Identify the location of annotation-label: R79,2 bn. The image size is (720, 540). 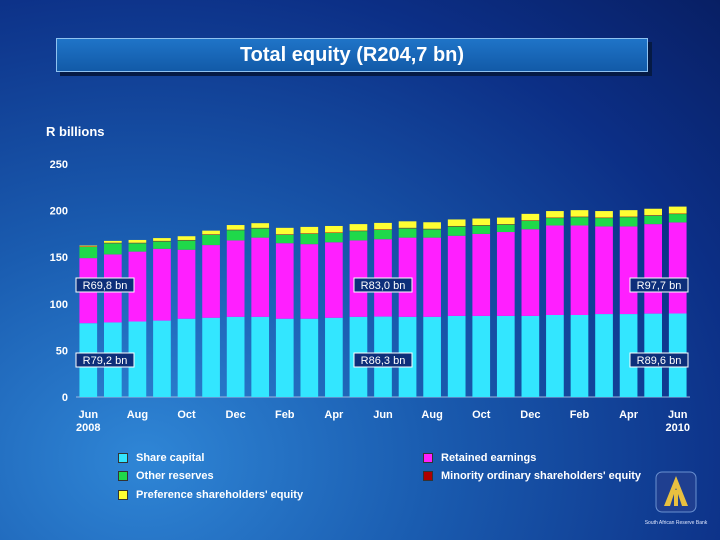
(105, 361).